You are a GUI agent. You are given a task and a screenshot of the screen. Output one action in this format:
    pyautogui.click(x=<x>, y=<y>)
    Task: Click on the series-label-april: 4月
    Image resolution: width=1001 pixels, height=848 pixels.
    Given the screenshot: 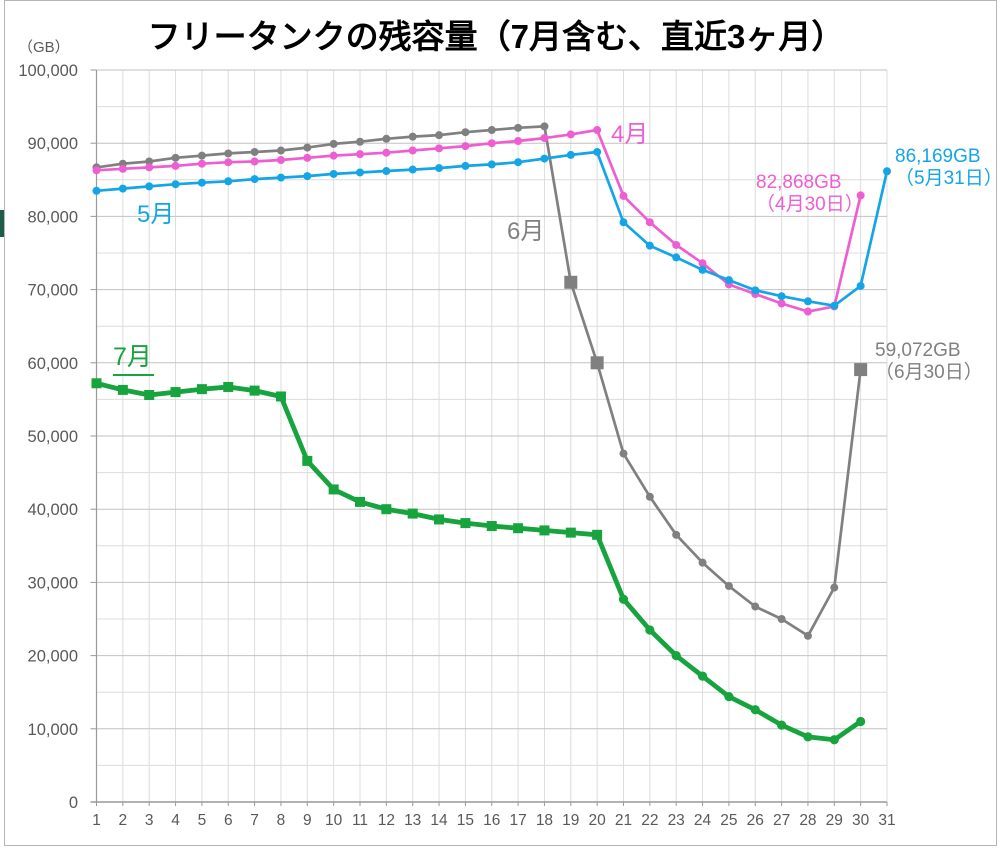 What is the action you would take?
    pyautogui.click(x=630, y=134)
    